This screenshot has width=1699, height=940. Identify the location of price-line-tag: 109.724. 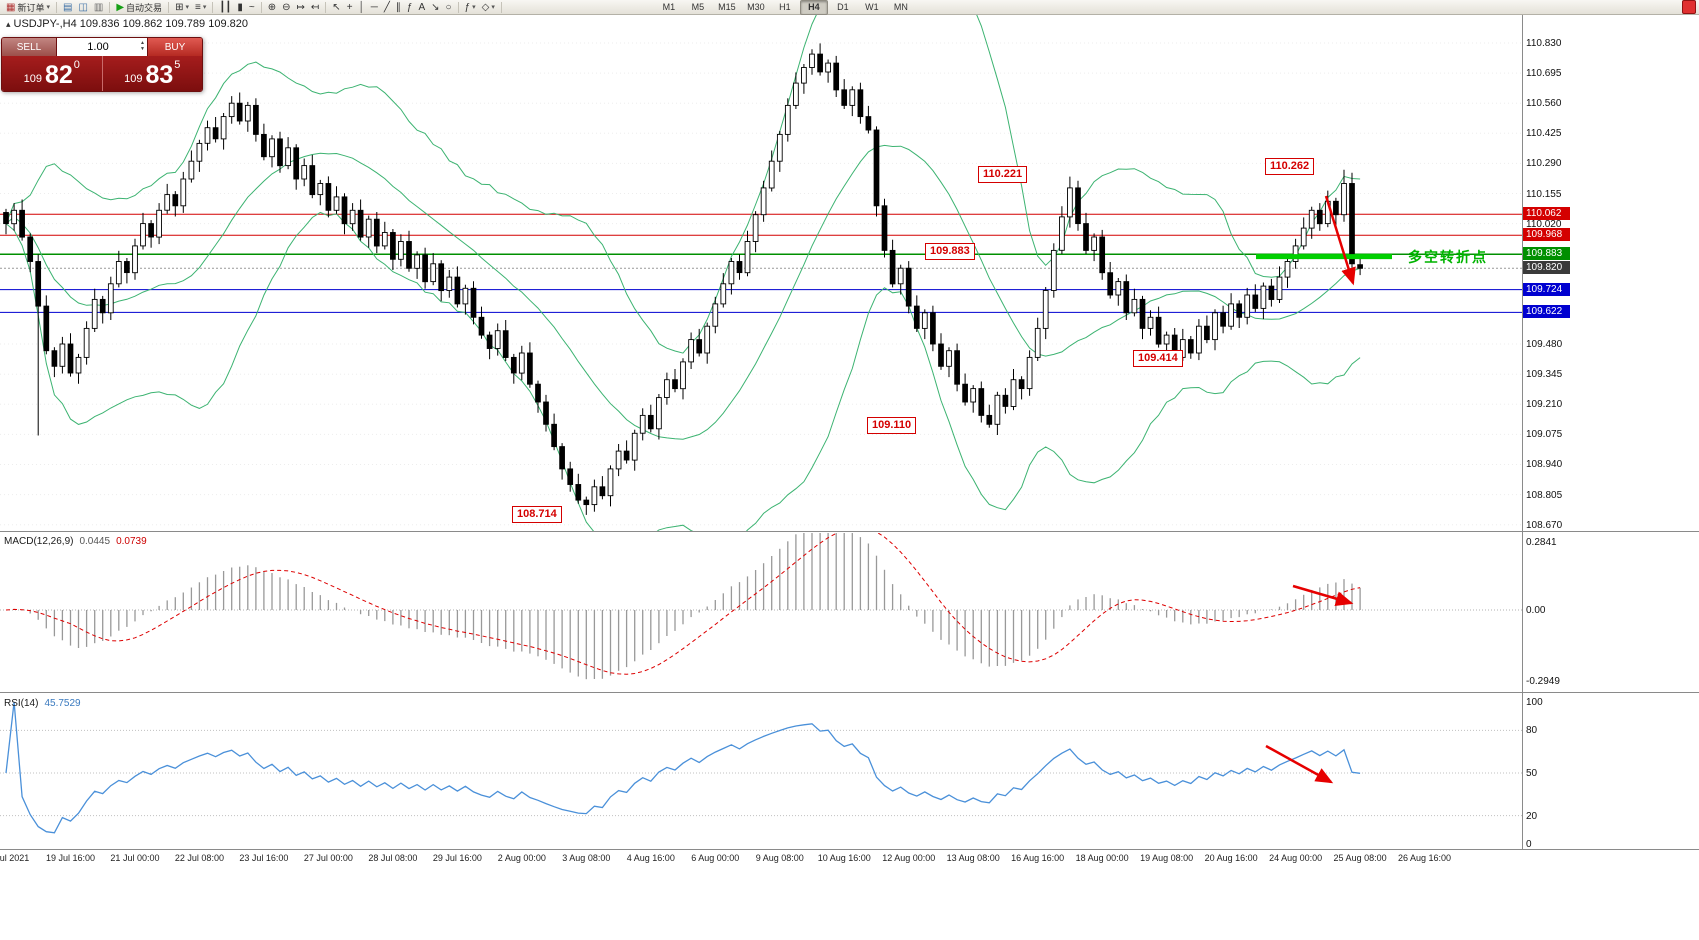
(1546, 289).